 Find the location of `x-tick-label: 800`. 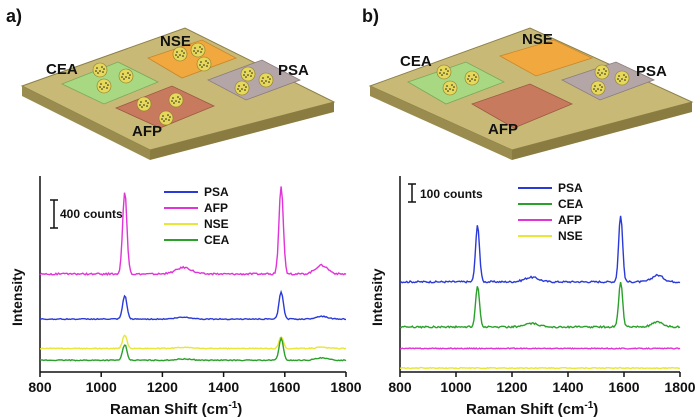

x-tick-label: 800 is located at coordinates (400, 387).